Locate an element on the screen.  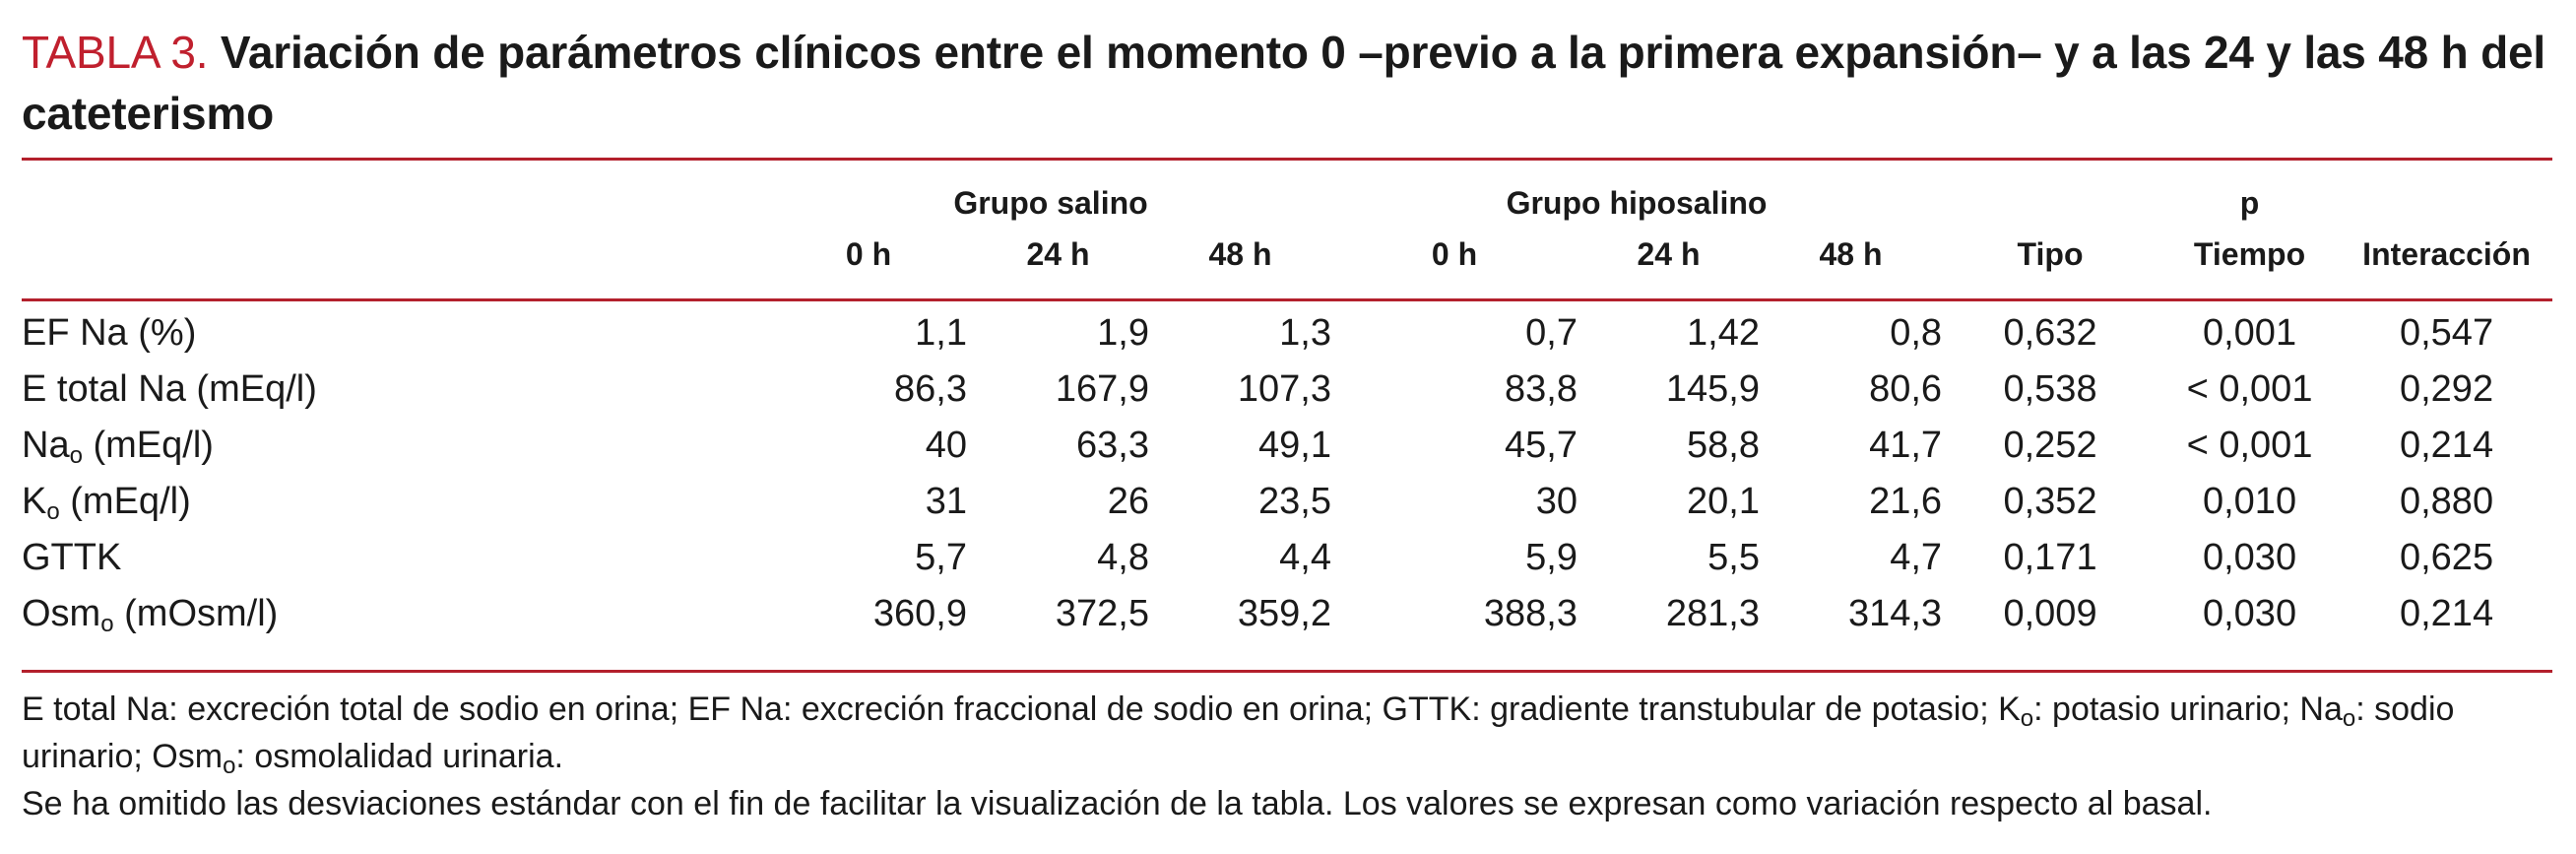
cell-value: 63,3 is located at coordinates (1112, 445).